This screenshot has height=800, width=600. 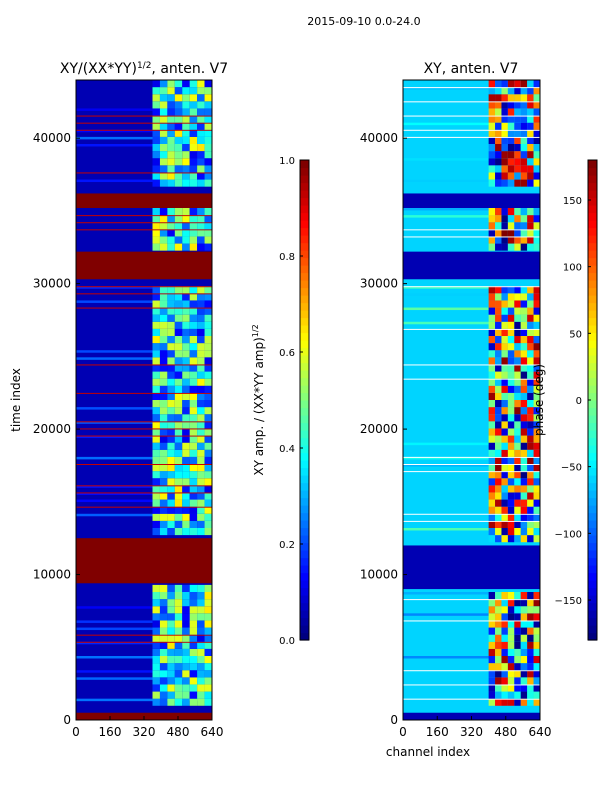 What do you see at coordinates (568, 601) in the screenshot?
I see `ph-colorbar-tick-label: −150` at bounding box center [568, 601].